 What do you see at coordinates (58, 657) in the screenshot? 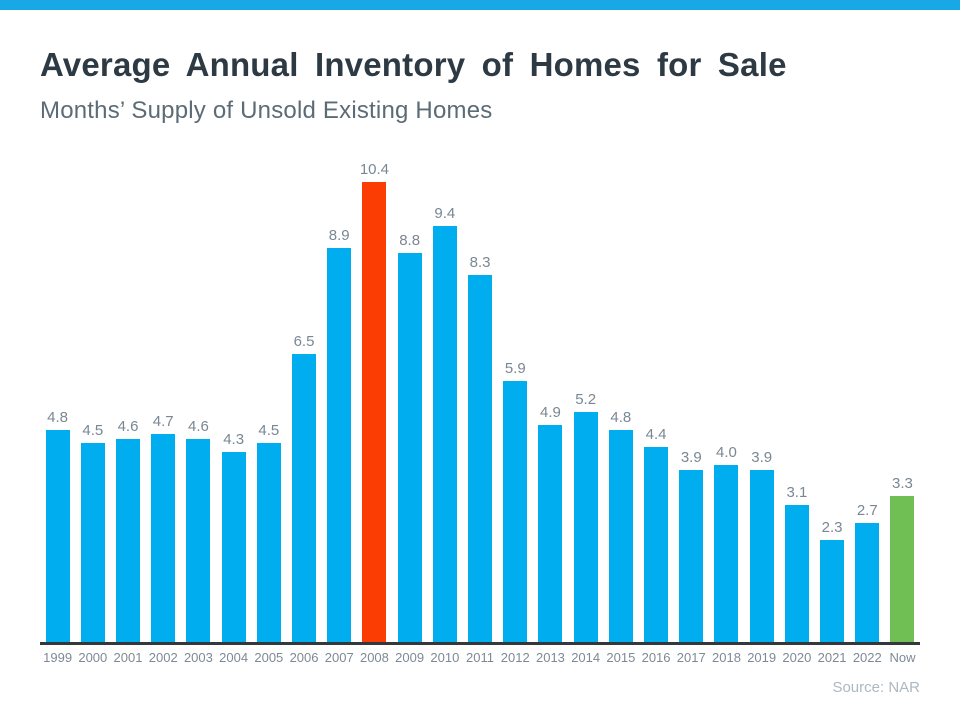
I see `x-axis-tick-label: 1999` at bounding box center [58, 657].